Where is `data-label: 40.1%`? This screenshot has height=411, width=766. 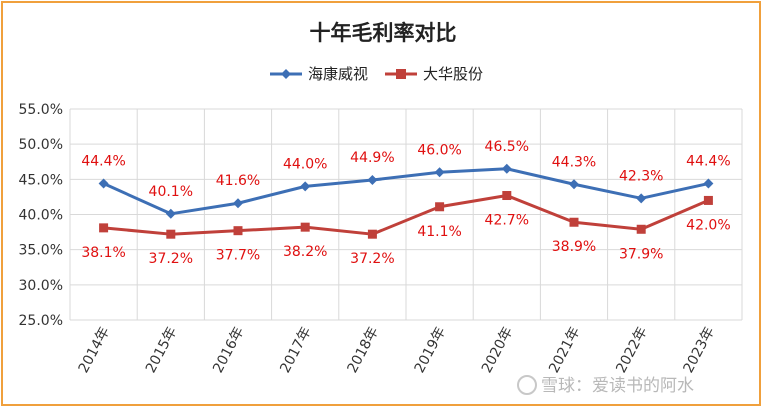
data-label: 40.1% is located at coordinates (171, 192).